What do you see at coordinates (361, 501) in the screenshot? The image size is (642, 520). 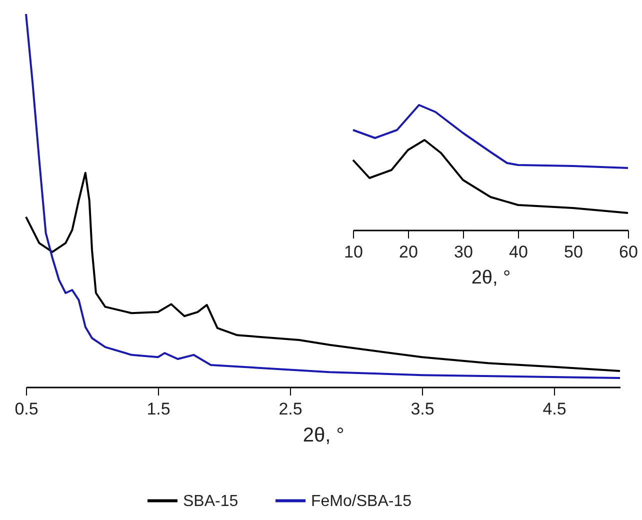 I see `legend-label: FeMo/SBA-15` at bounding box center [361, 501].